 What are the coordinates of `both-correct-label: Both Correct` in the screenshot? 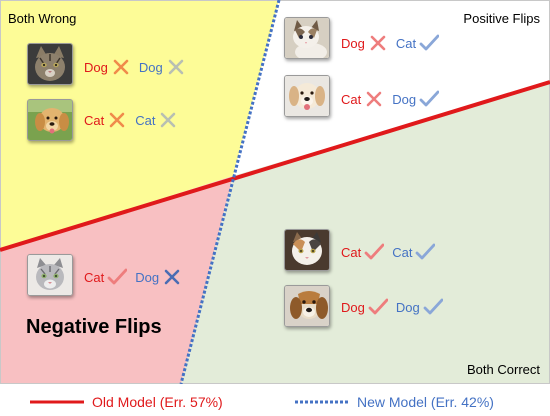 It's located at (503, 369).